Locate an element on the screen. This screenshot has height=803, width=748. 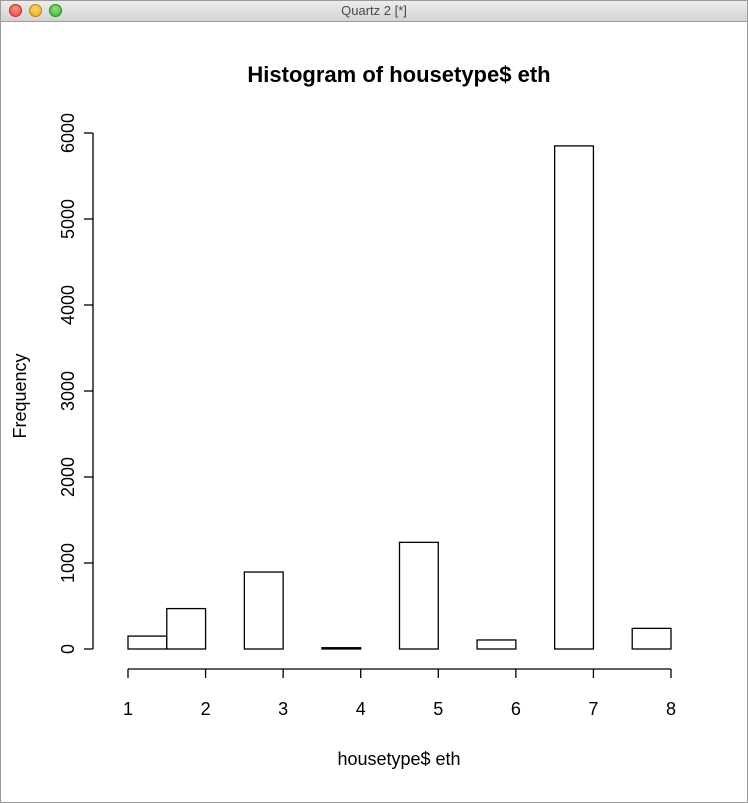
x-axis: 1 2 3 4 5 6 7 8 is located at coordinates (399, 693).